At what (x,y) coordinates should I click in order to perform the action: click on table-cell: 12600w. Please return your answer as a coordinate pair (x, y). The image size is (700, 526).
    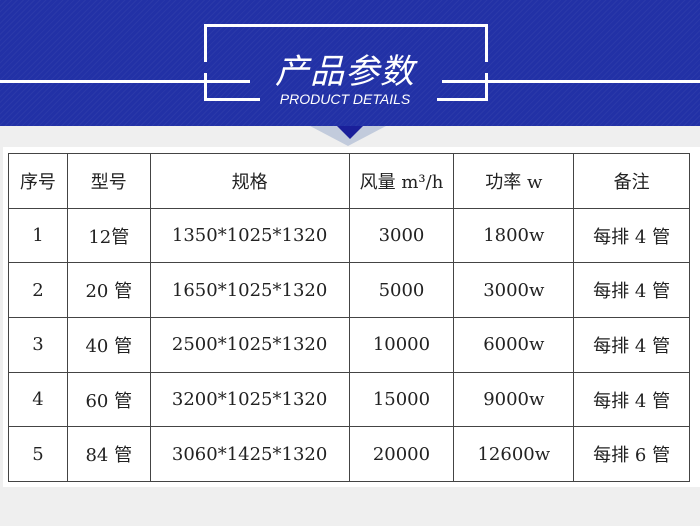
    Looking at the image, I should click on (514, 454).